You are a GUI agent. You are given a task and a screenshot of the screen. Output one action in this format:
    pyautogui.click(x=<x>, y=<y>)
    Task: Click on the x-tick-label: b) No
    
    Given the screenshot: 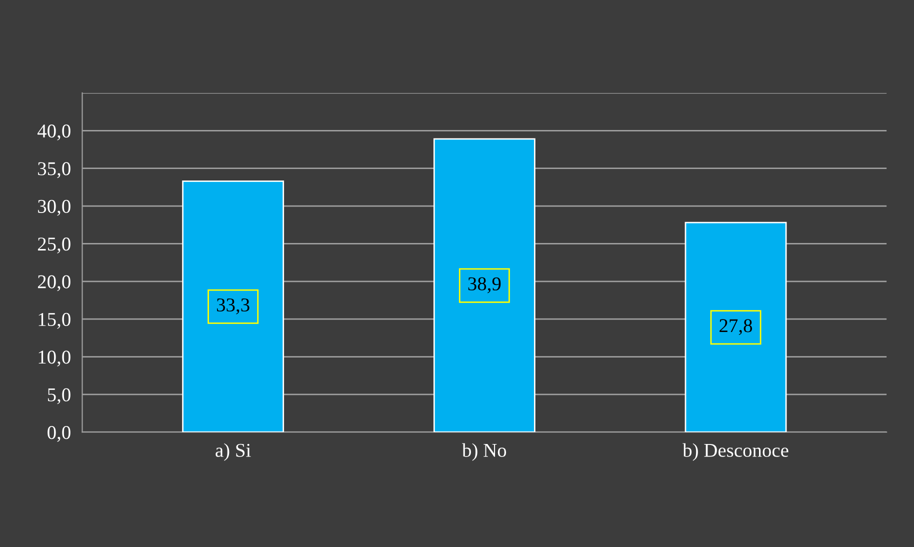 What is the action you would take?
    pyautogui.click(x=484, y=452)
    